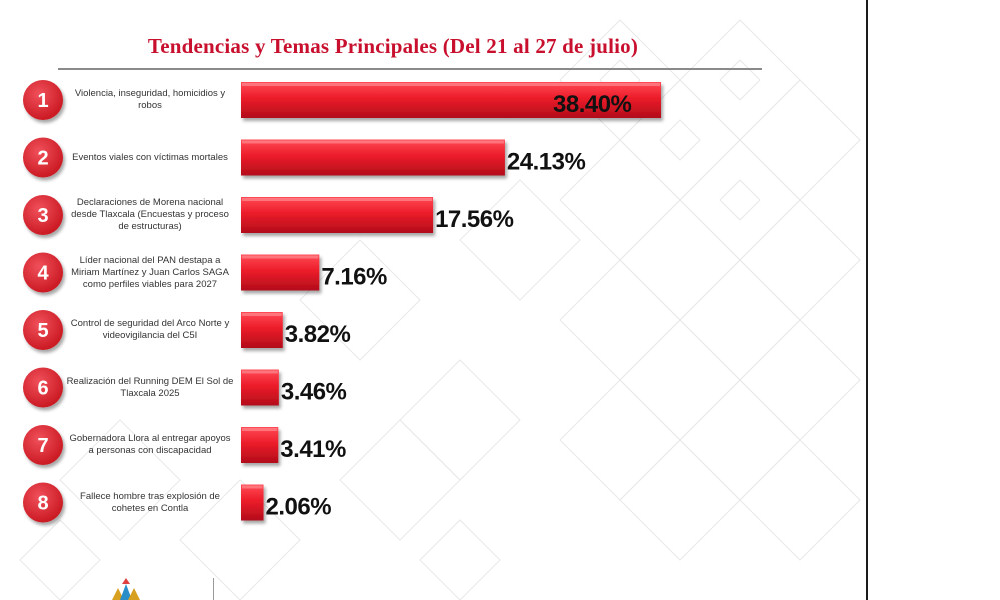 The width and height of the screenshot is (1000, 600). I want to click on rank-number: 1, so click(42, 101).